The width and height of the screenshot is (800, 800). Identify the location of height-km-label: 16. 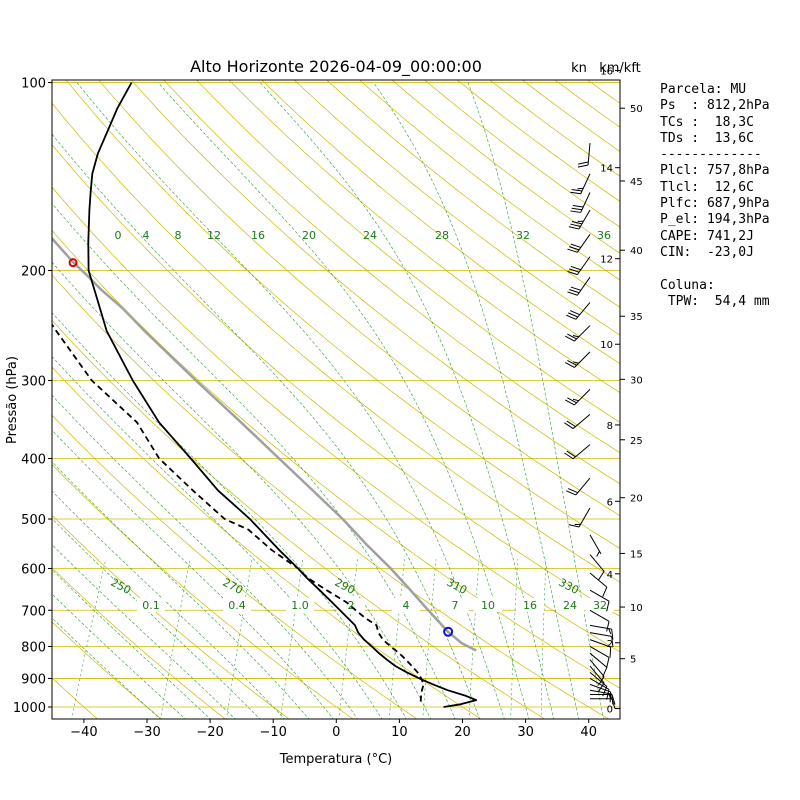
(606, 71).